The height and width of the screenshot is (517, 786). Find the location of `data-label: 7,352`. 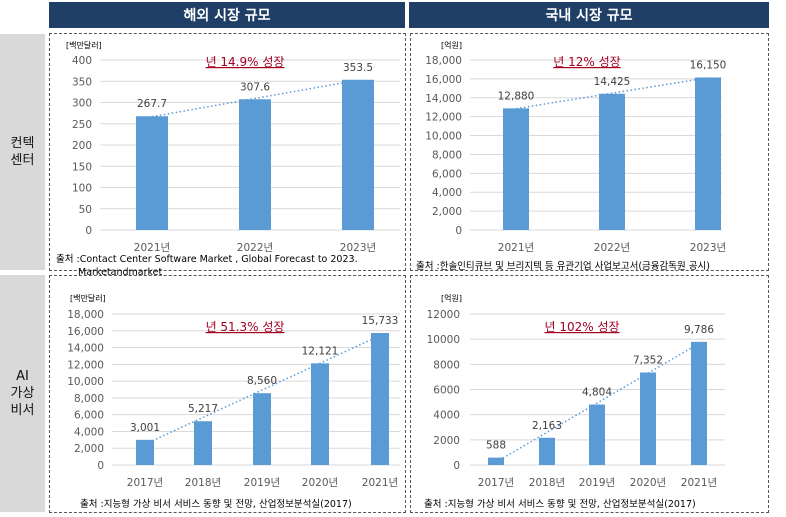

data-label: 7,352 is located at coordinates (648, 360).